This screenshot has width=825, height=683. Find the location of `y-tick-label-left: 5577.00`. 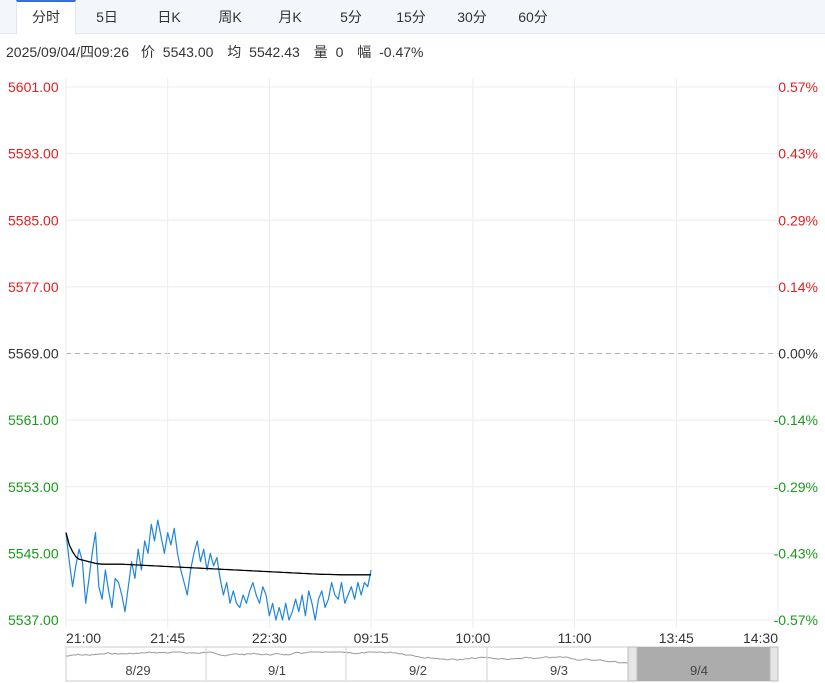

y-tick-label-left: 5577.00 is located at coordinates (33, 287).